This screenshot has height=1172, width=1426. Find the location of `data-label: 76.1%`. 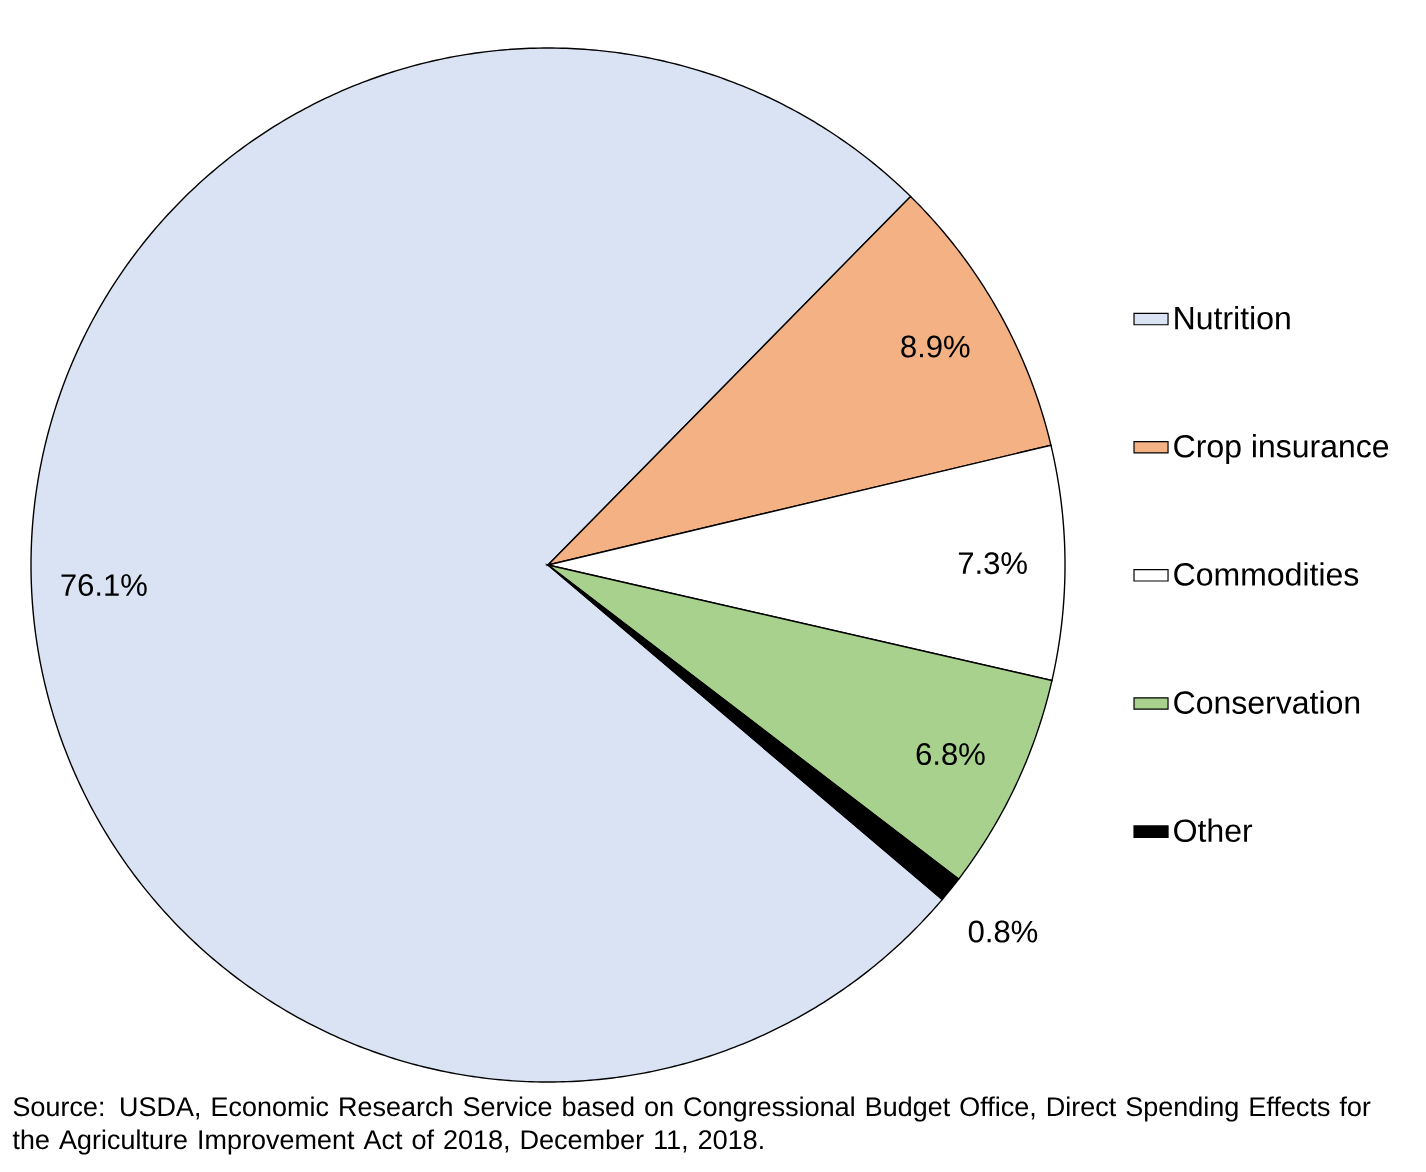

data-label: 76.1% is located at coordinates (104, 585).